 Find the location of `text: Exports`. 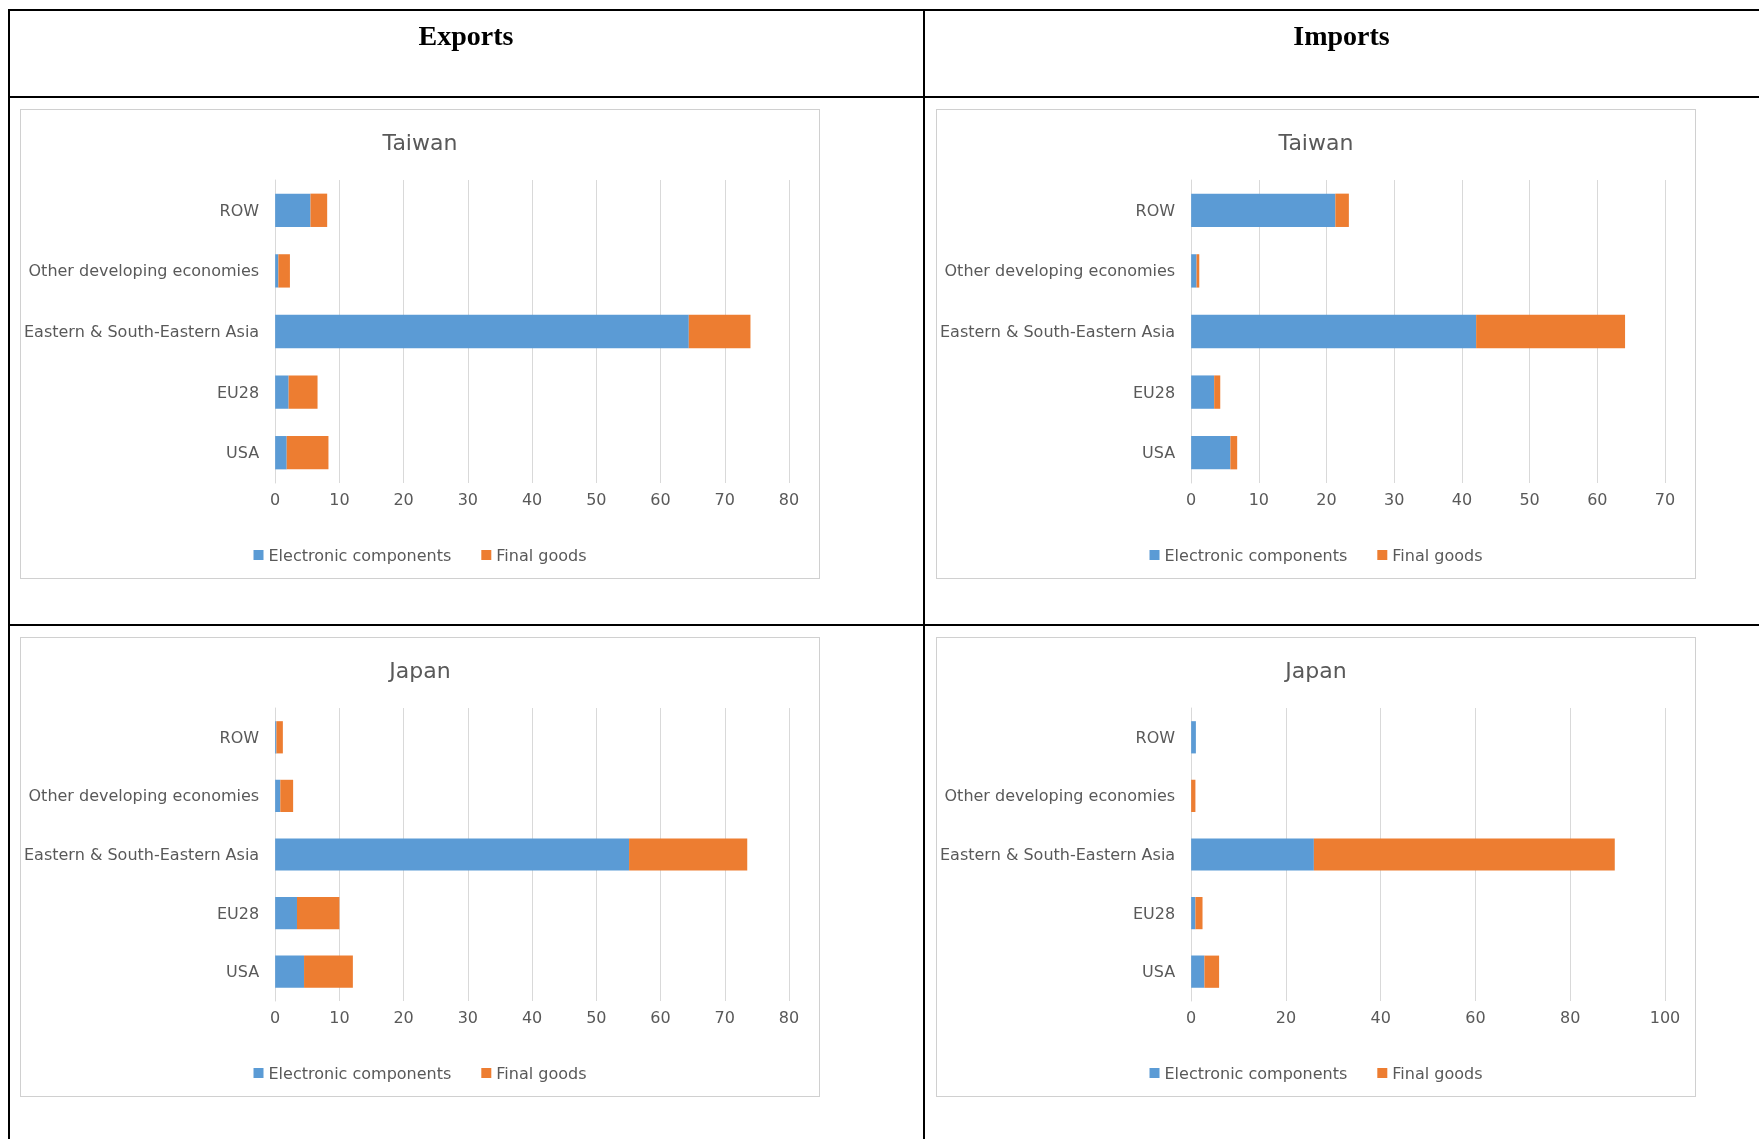

text: Exports is located at coordinates (466, 36).